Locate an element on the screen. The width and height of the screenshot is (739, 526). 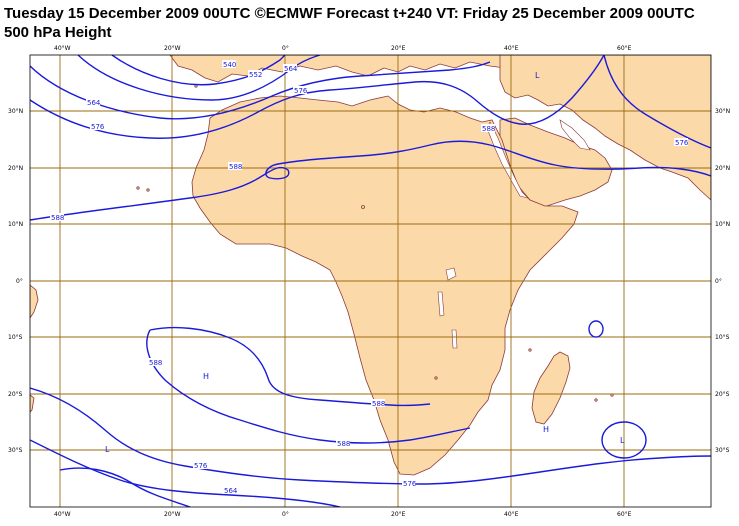
lat-labels-right: 30°N 20°N 10°N 0° 10°S 20°S 30°S is located at coordinates (722, 281).